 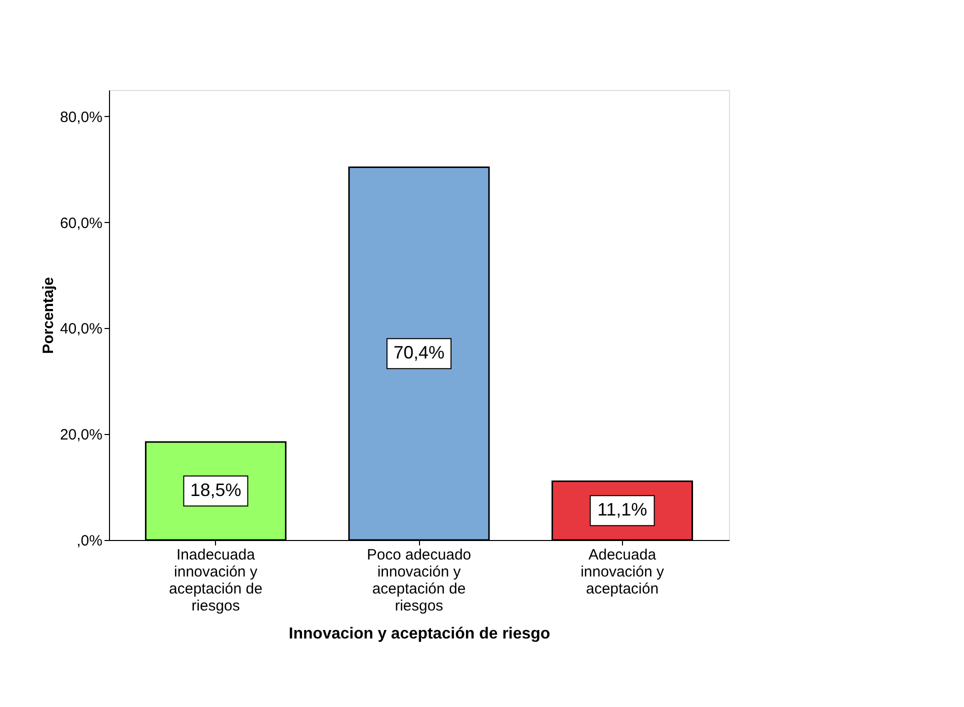 What do you see at coordinates (215, 580) in the screenshot?
I see `x-tick-label: Inadecuada innovación y aceptación de riesgos` at bounding box center [215, 580].